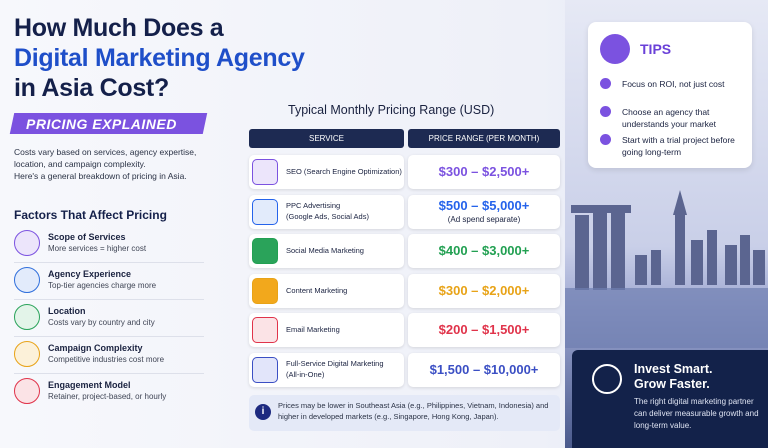 The height and width of the screenshot is (448, 768). What do you see at coordinates (97, 248) in the screenshot?
I see `factor-desc: More services = higher cost` at bounding box center [97, 248].